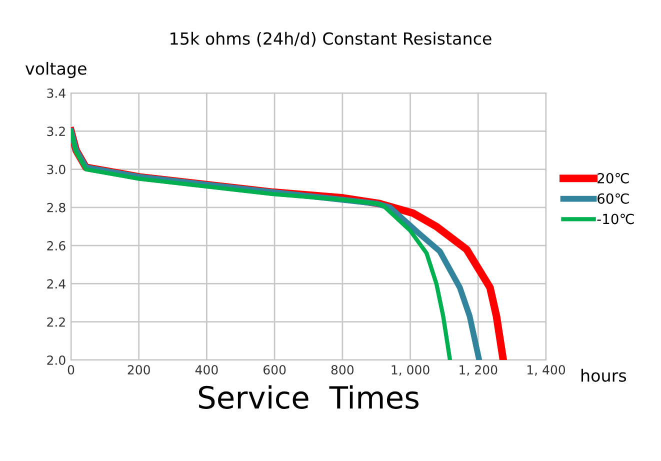  I want to click on y-tick-label: 3.0, so click(56, 169).